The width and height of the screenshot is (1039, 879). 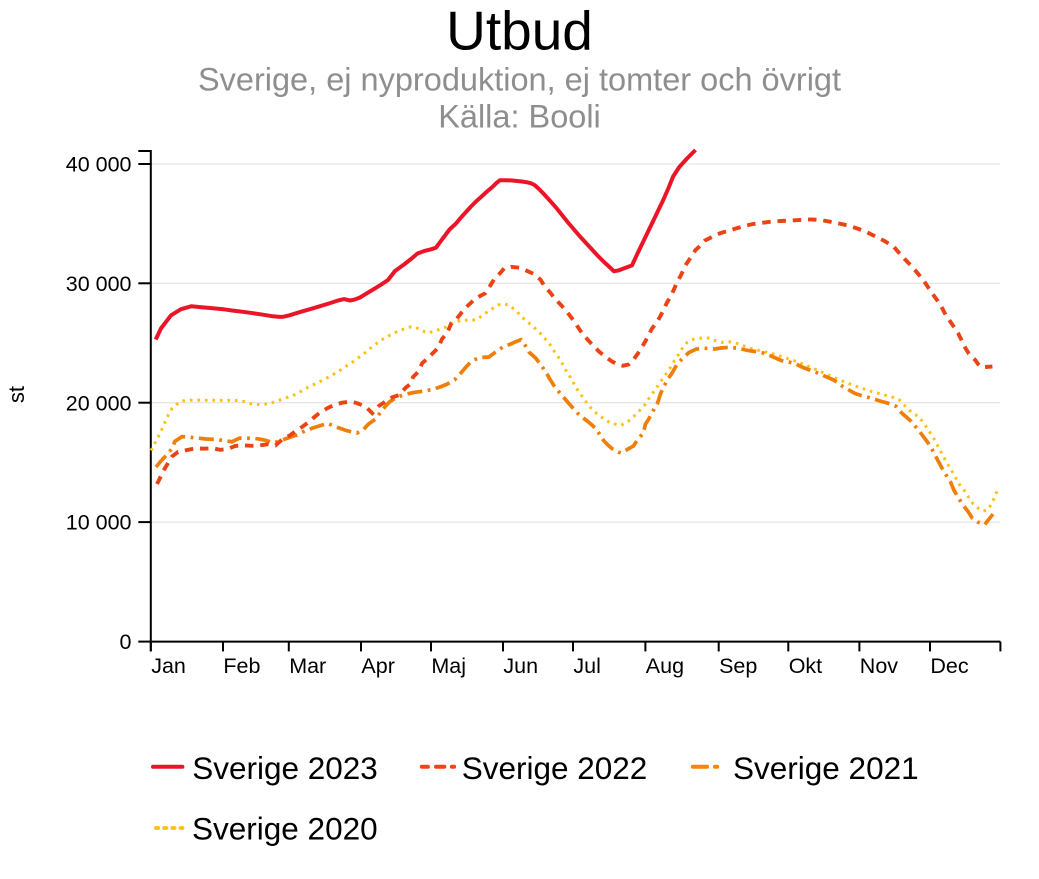 I want to click on svg-text: Dec, so click(x=949, y=666).